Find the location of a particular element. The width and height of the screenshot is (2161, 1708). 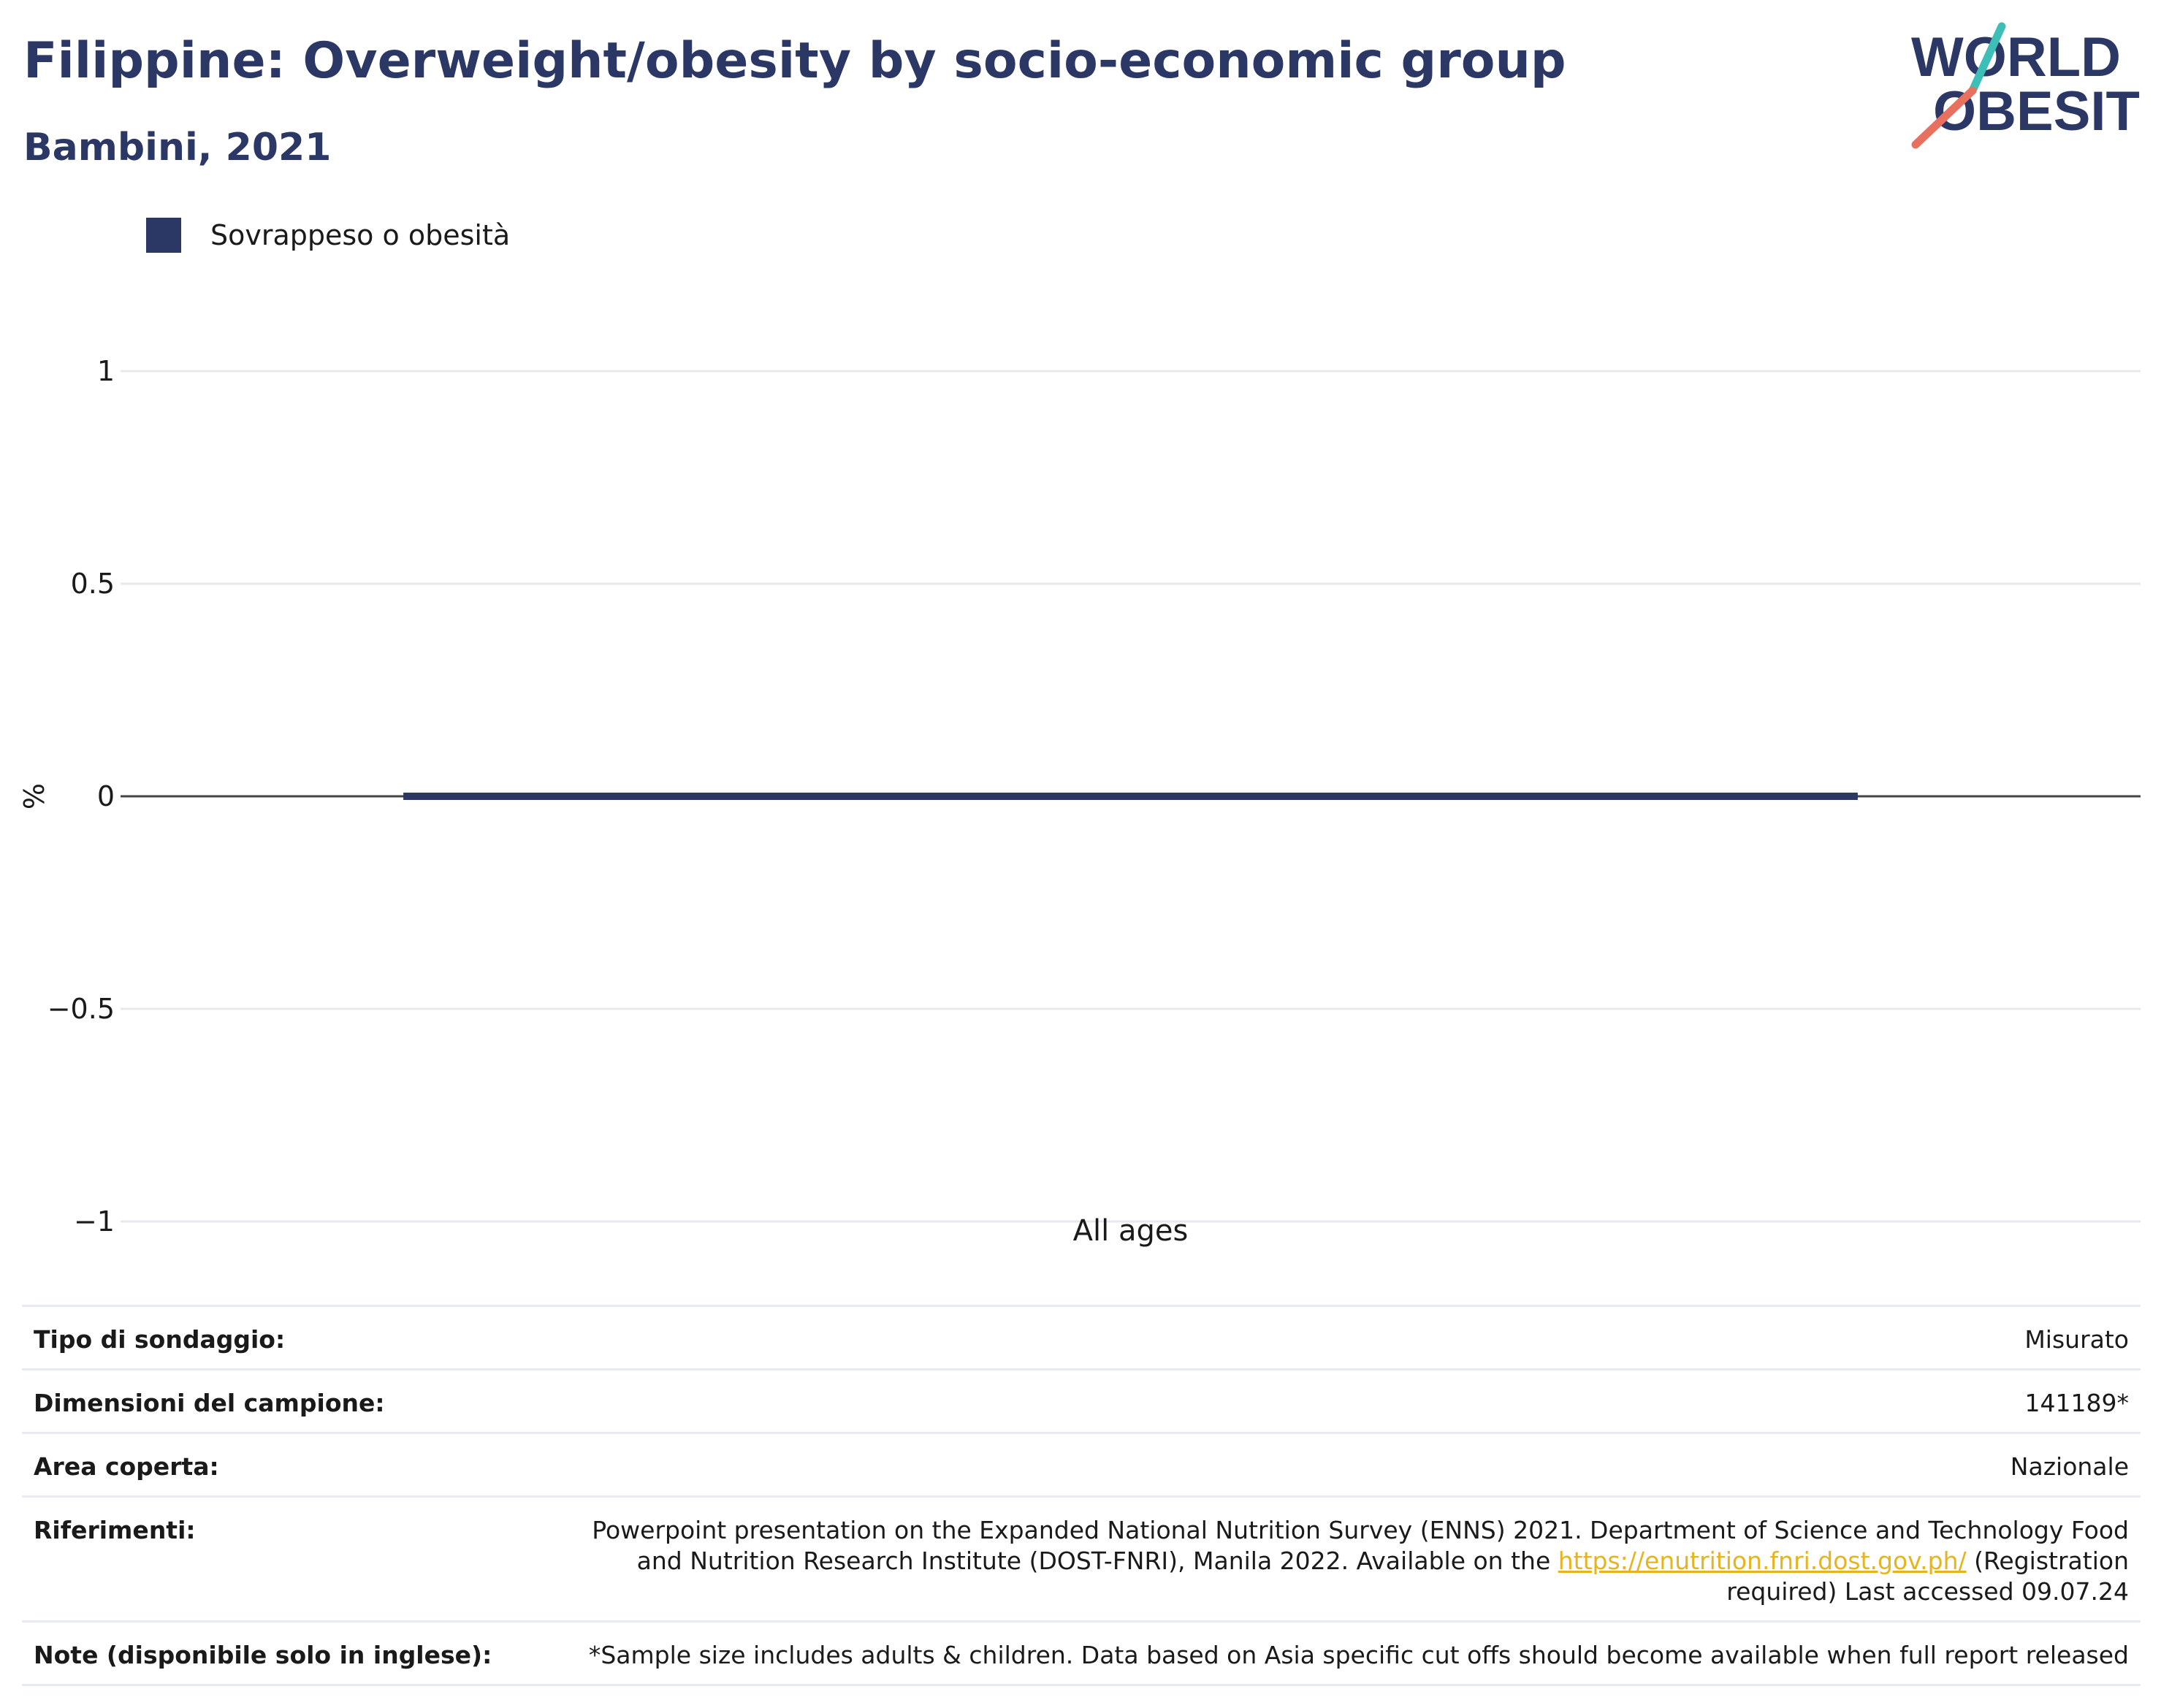

y-tick-label: −0.5 is located at coordinates (81, 1009).